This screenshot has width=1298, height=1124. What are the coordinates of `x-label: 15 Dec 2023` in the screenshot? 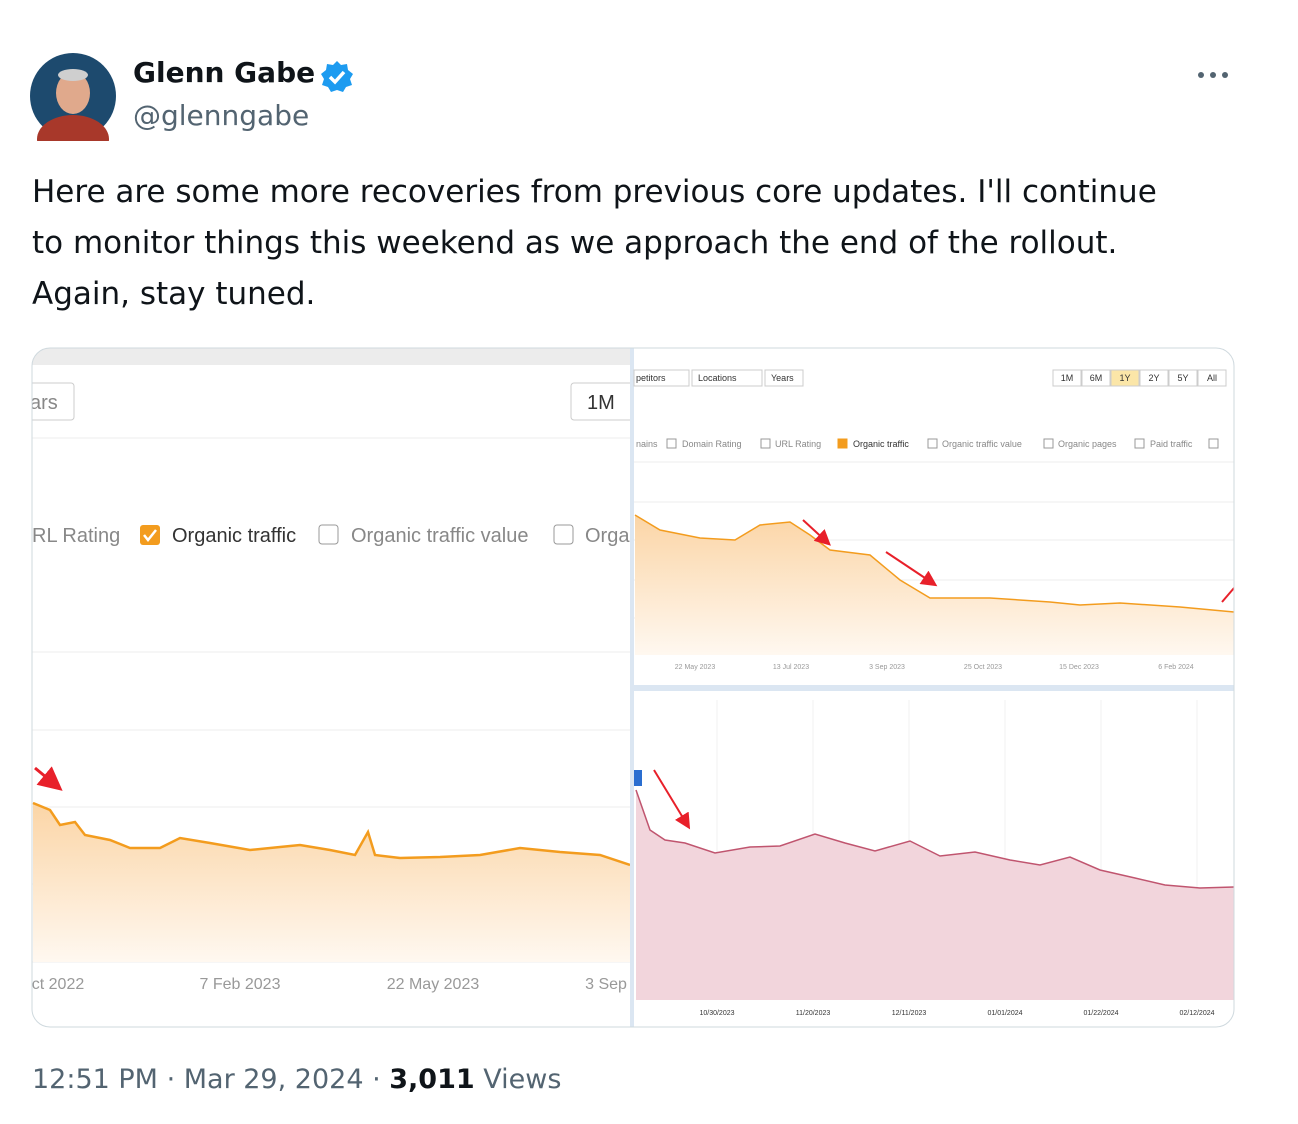 It's located at (1079, 667).